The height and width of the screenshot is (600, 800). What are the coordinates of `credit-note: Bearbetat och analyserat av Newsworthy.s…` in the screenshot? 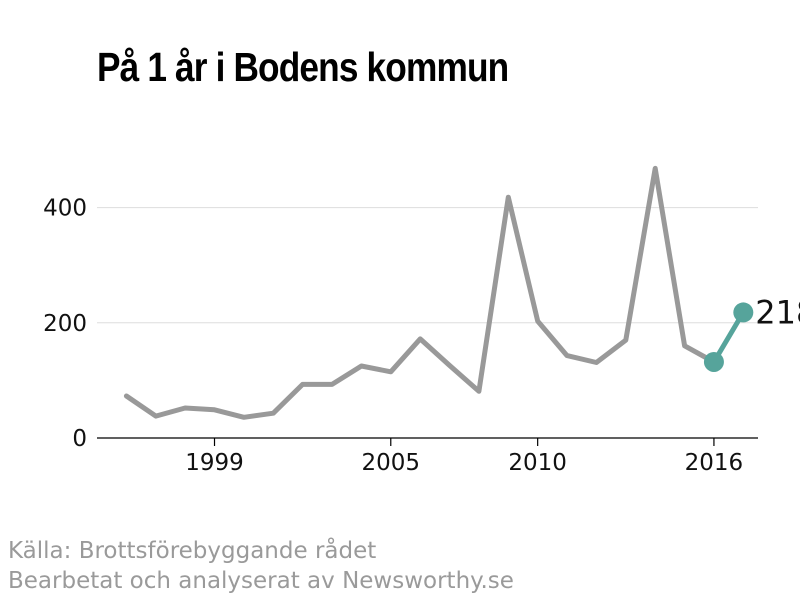 It's located at (261, 581).